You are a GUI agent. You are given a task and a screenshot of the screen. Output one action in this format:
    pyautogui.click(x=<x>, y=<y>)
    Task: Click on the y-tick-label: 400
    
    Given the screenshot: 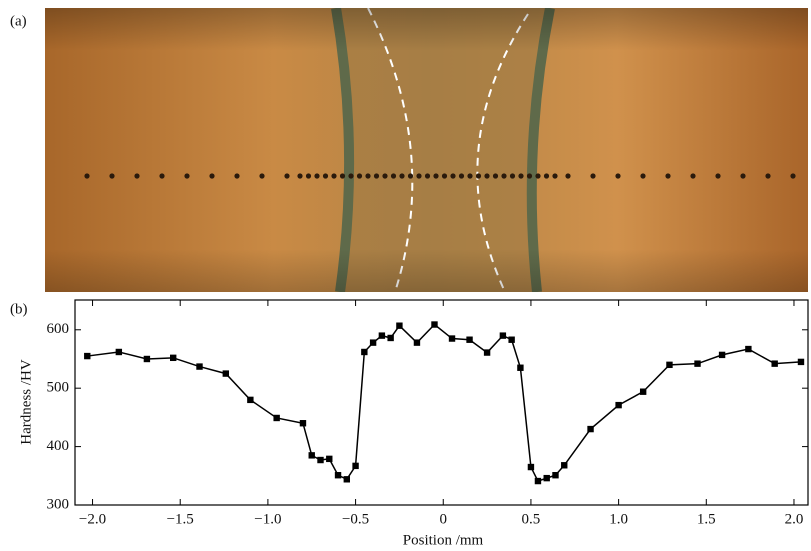 What is the action you would take?
    pyautogui.click(x=58, y=446)
    